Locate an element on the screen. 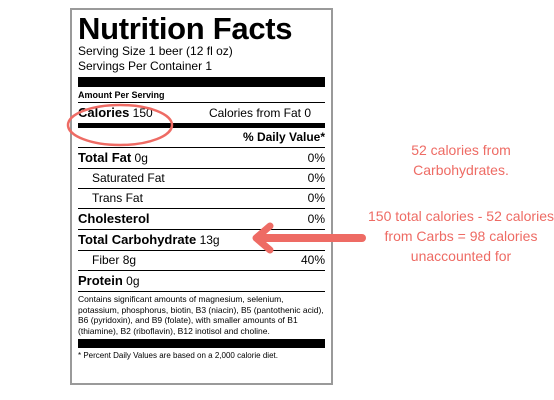 Image resolution: width=554 pixels, height=400 pixels. calories-from-fat: Calories from Fat 0 is located at coordinates (259, 113).